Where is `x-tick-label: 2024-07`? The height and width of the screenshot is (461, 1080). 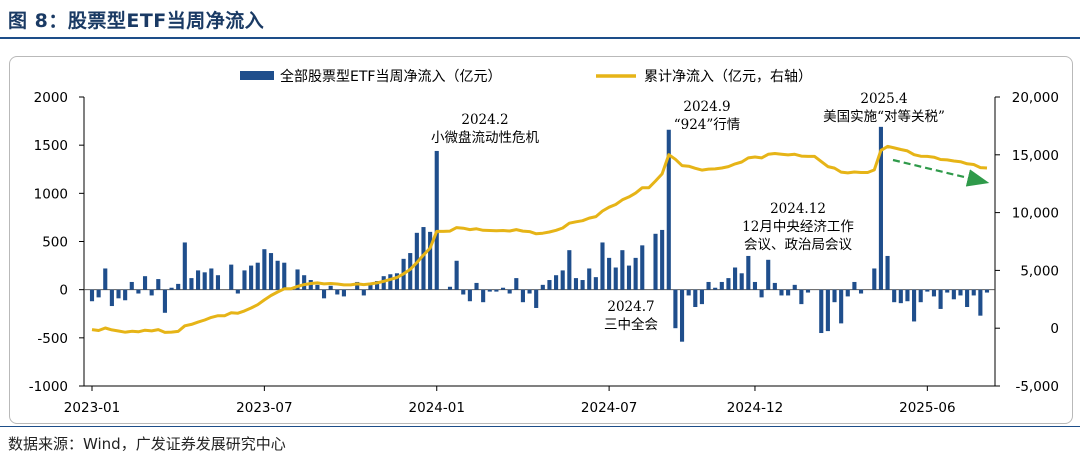
x-tick-label: 2024-07 is located at coordinates (609, 408).